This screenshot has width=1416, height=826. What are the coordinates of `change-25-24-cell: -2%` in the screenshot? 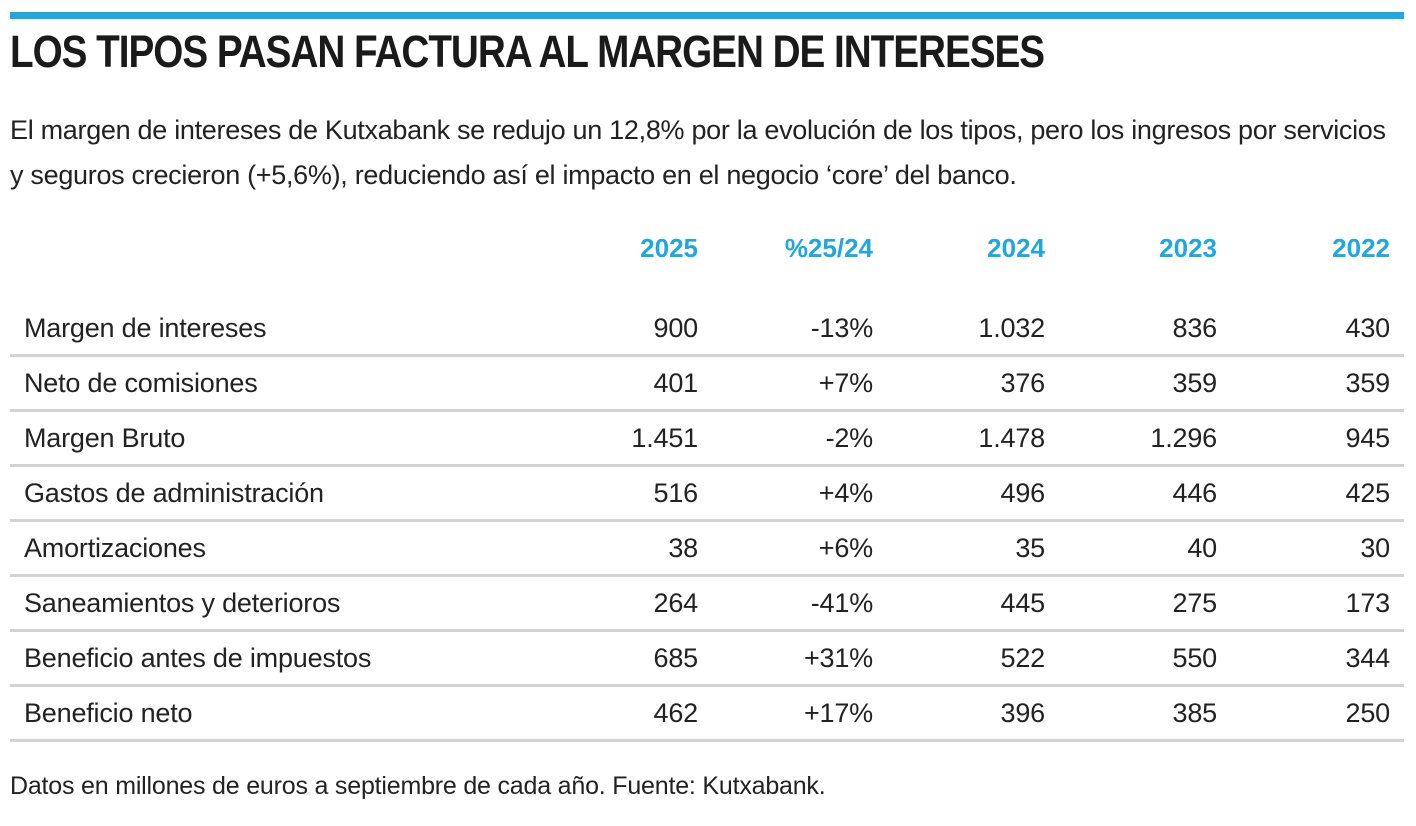 It's located at (799, 438).